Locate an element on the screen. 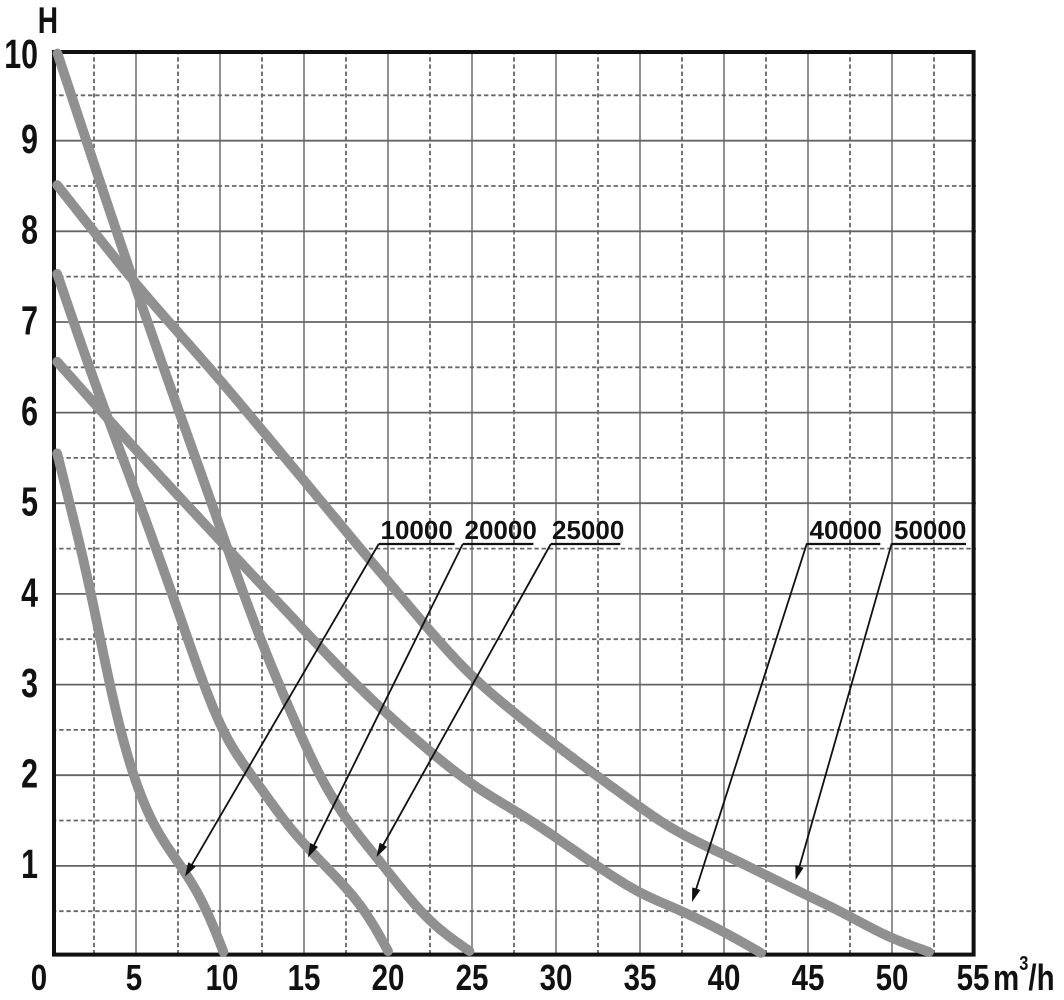 This screenshot has height=1000, width=1064. svg-text: 2 is located at coordinates (29, 773).